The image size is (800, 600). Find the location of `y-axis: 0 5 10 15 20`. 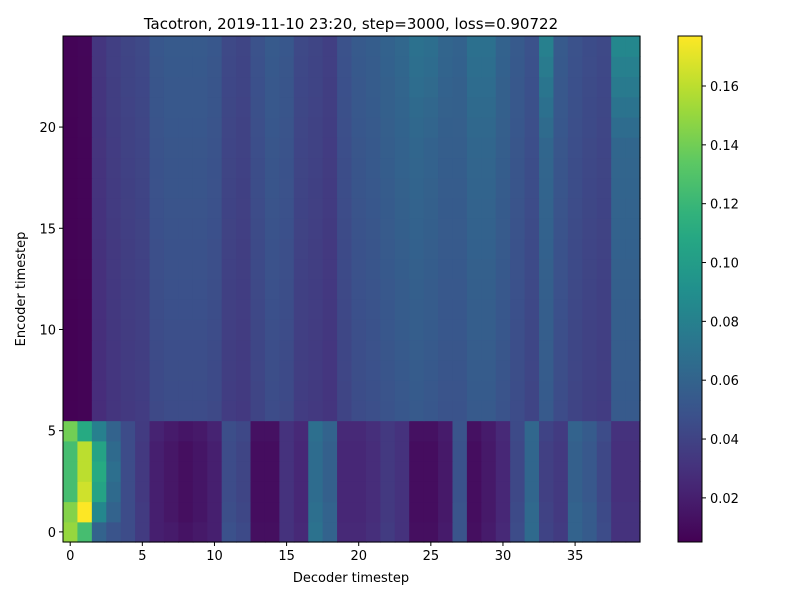

y-axis: 0 5 10 15 20 is located at coordinates (51, 331).